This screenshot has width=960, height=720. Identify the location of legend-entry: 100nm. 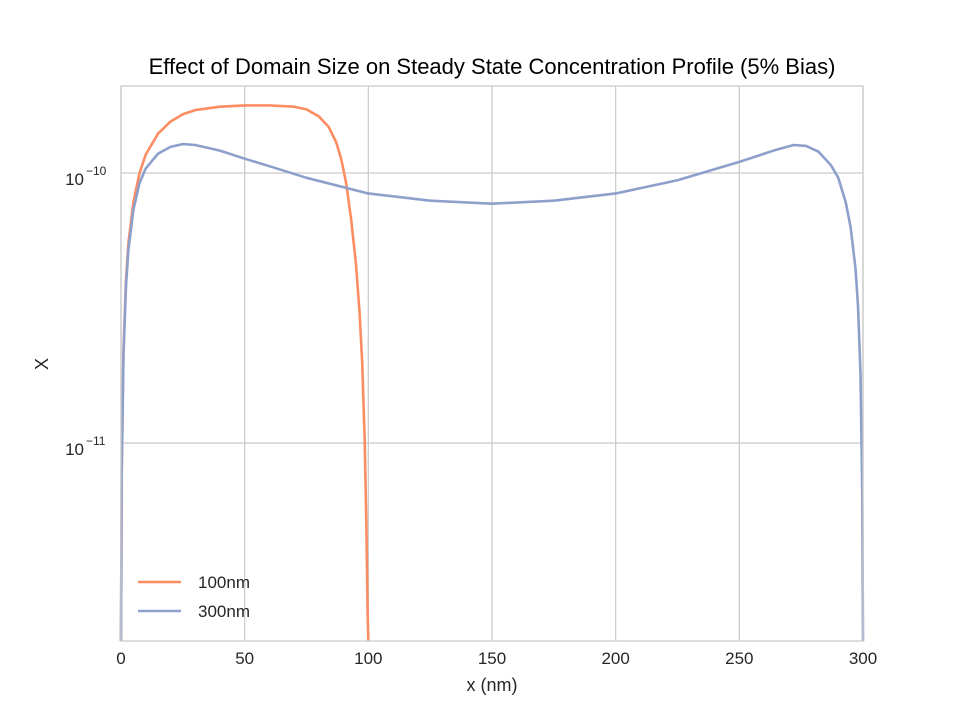
(194, 582).